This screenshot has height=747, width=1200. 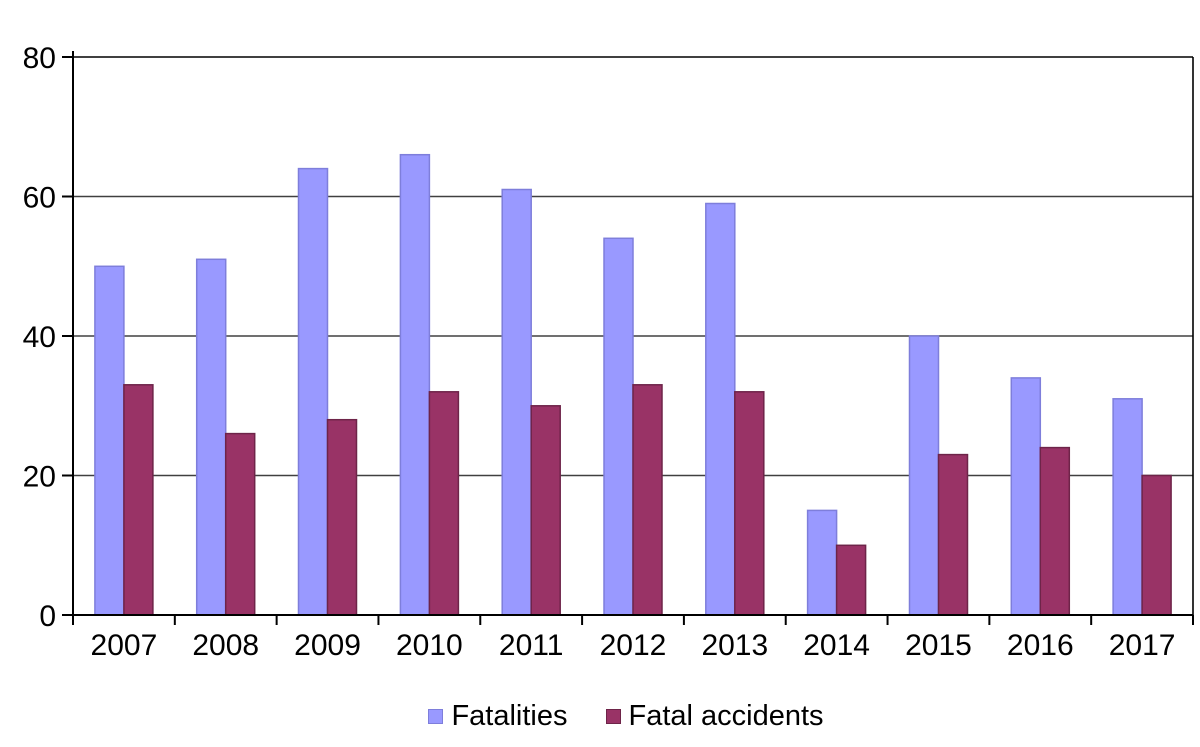 I want to click on fatalities-swatch-icon, so click(x=436, y=716).